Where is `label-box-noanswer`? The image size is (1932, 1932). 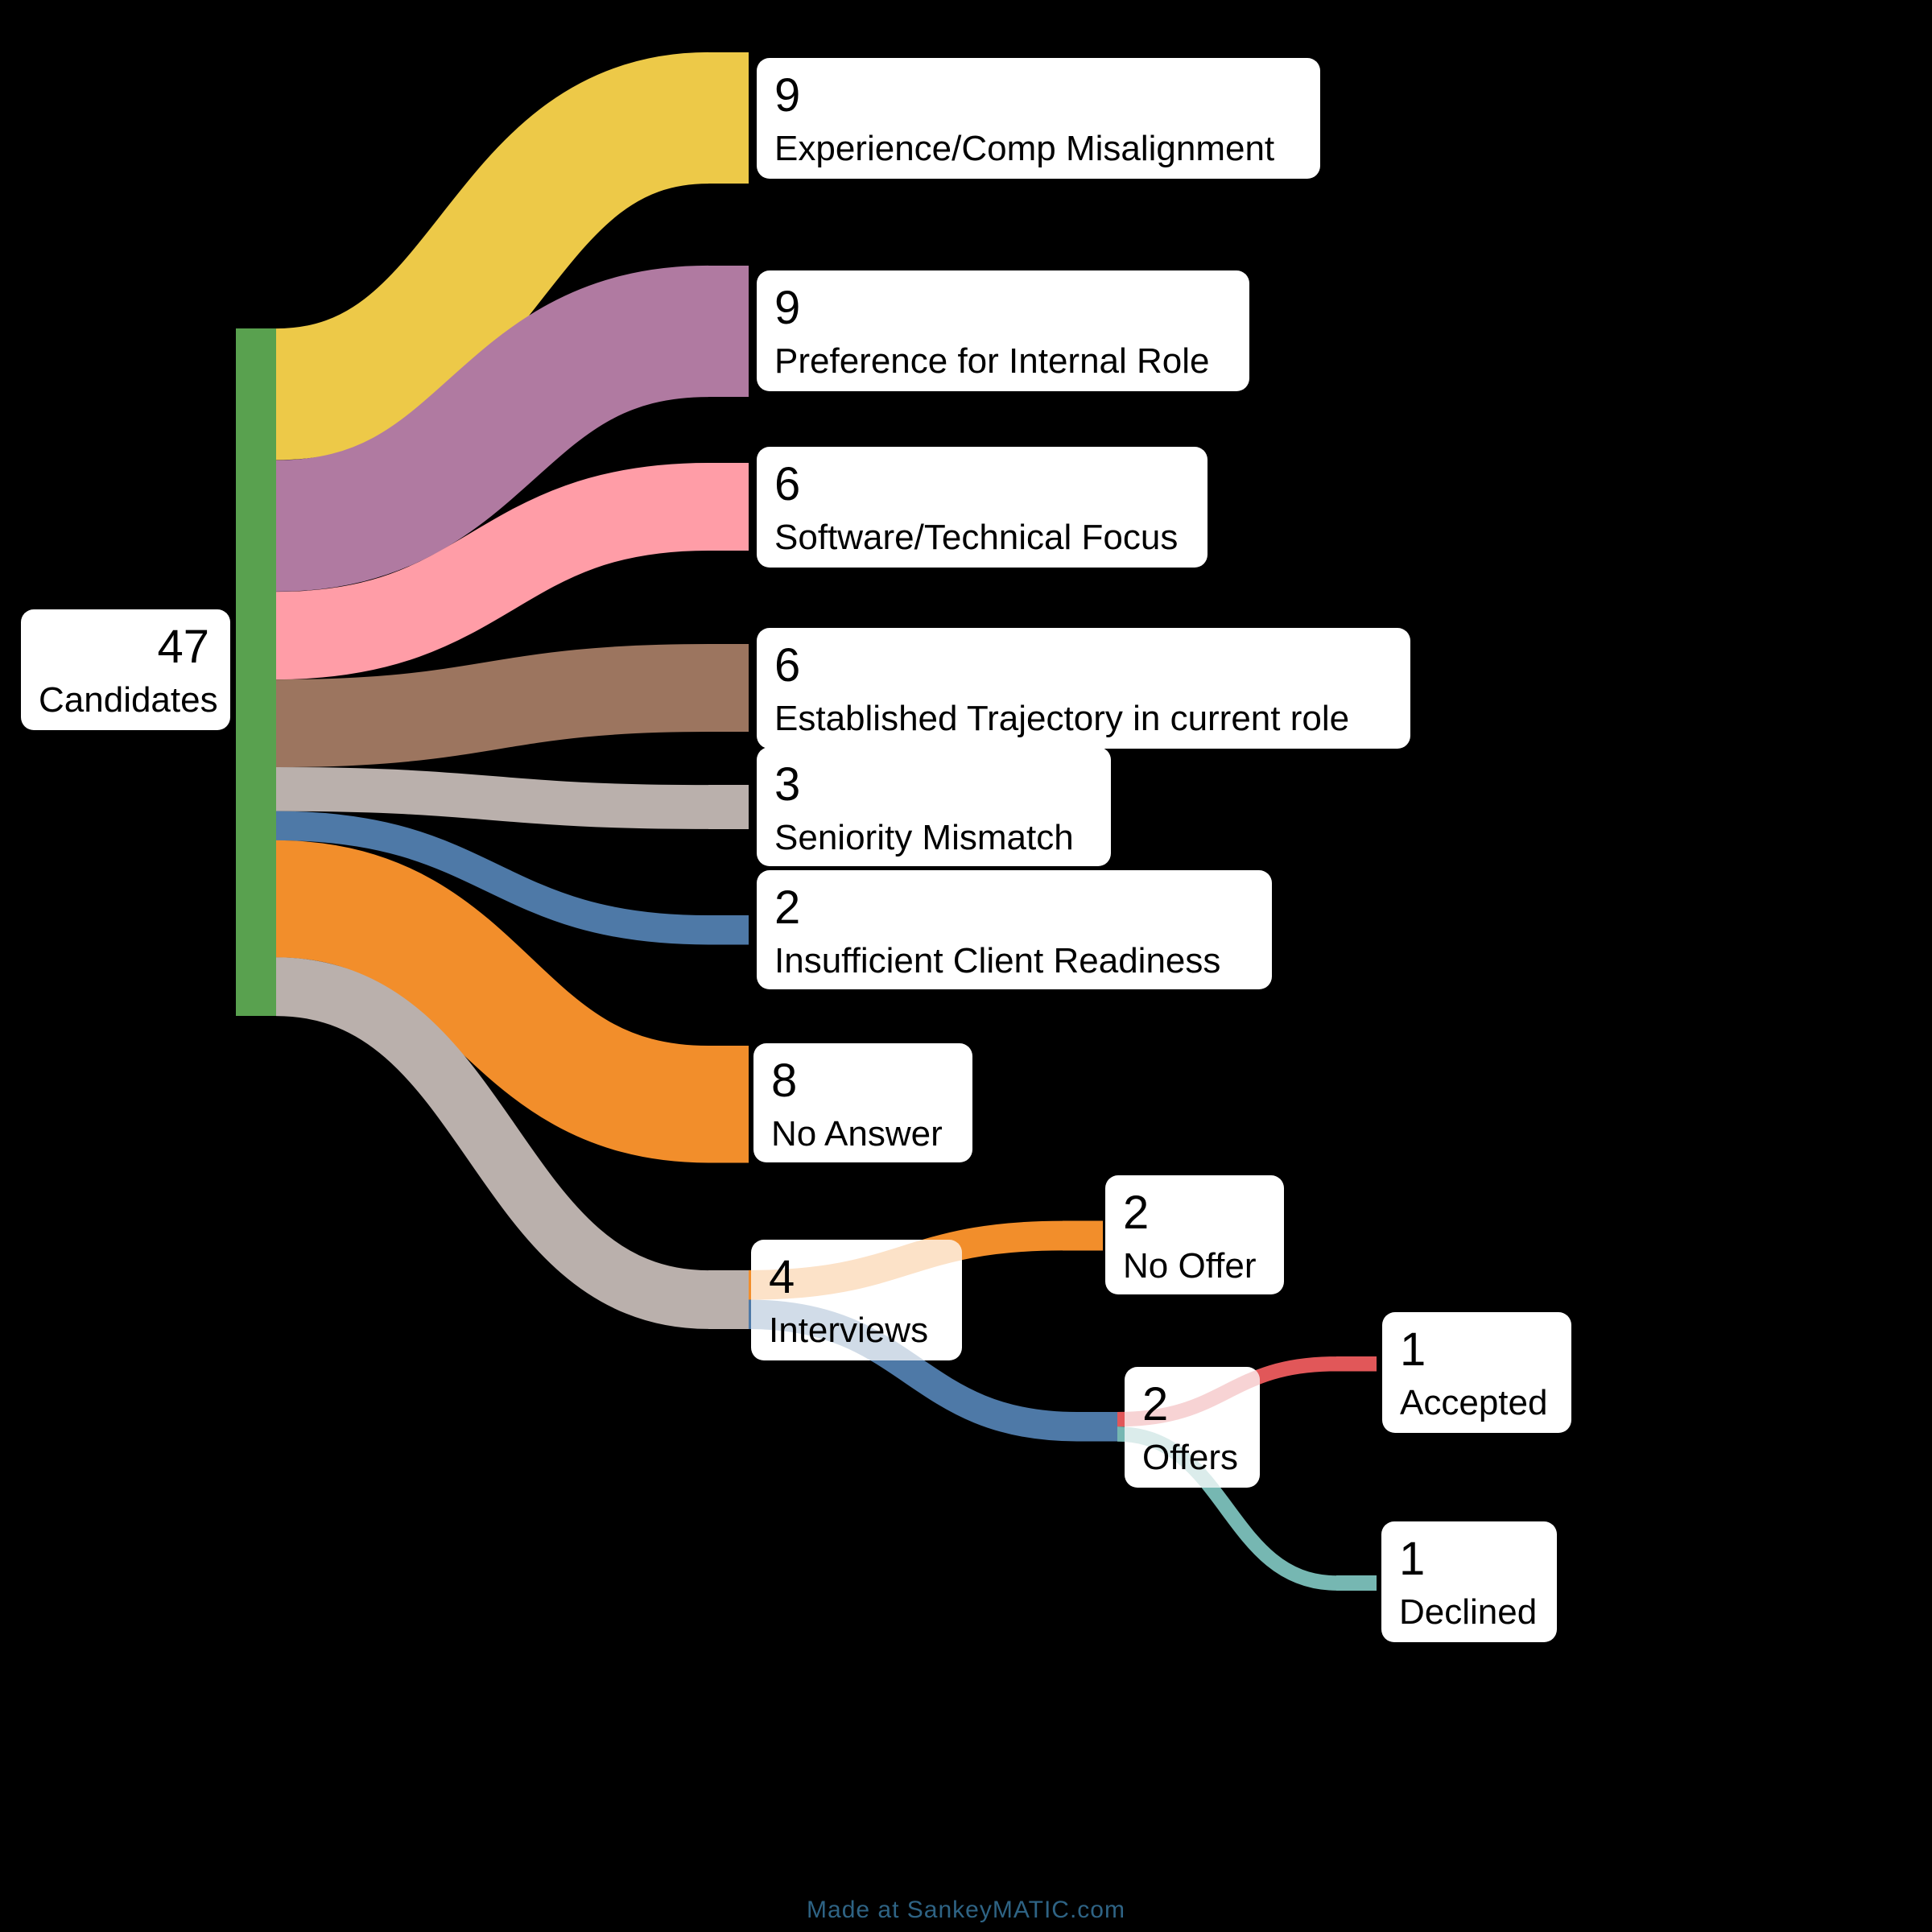
label-box-noanswer is located at coordinates (862, 1102).